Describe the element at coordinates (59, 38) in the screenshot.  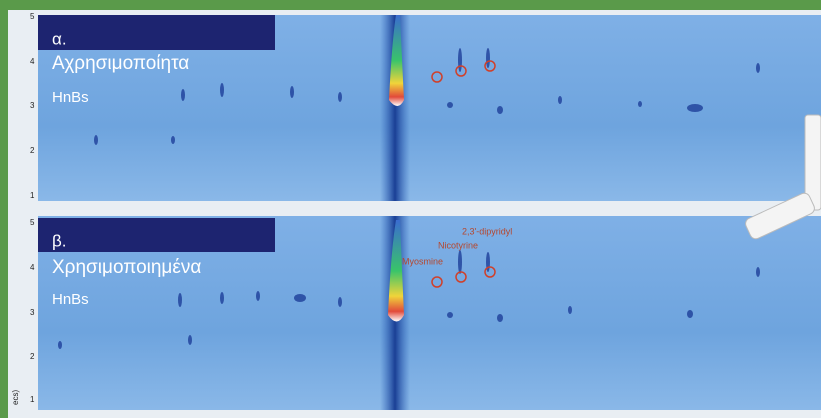
I see `panel-label: α.` at that location.